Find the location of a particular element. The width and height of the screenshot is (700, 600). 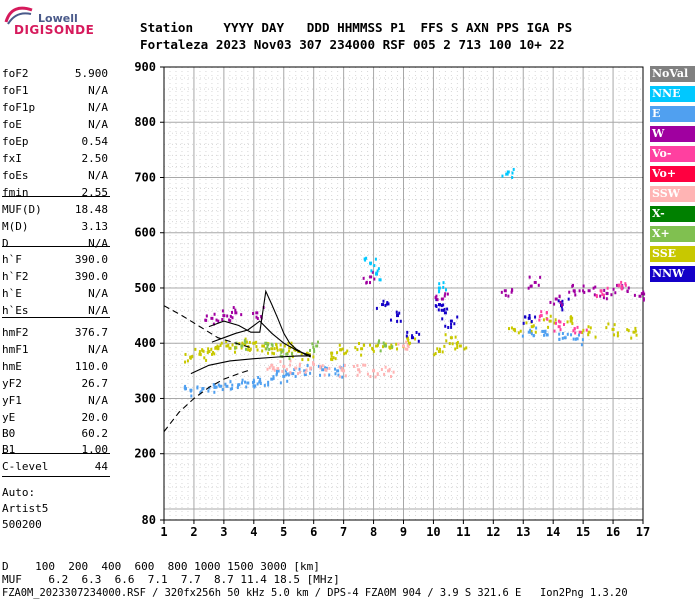

param-label-foep: foEp is located at coordinates (15, 141).